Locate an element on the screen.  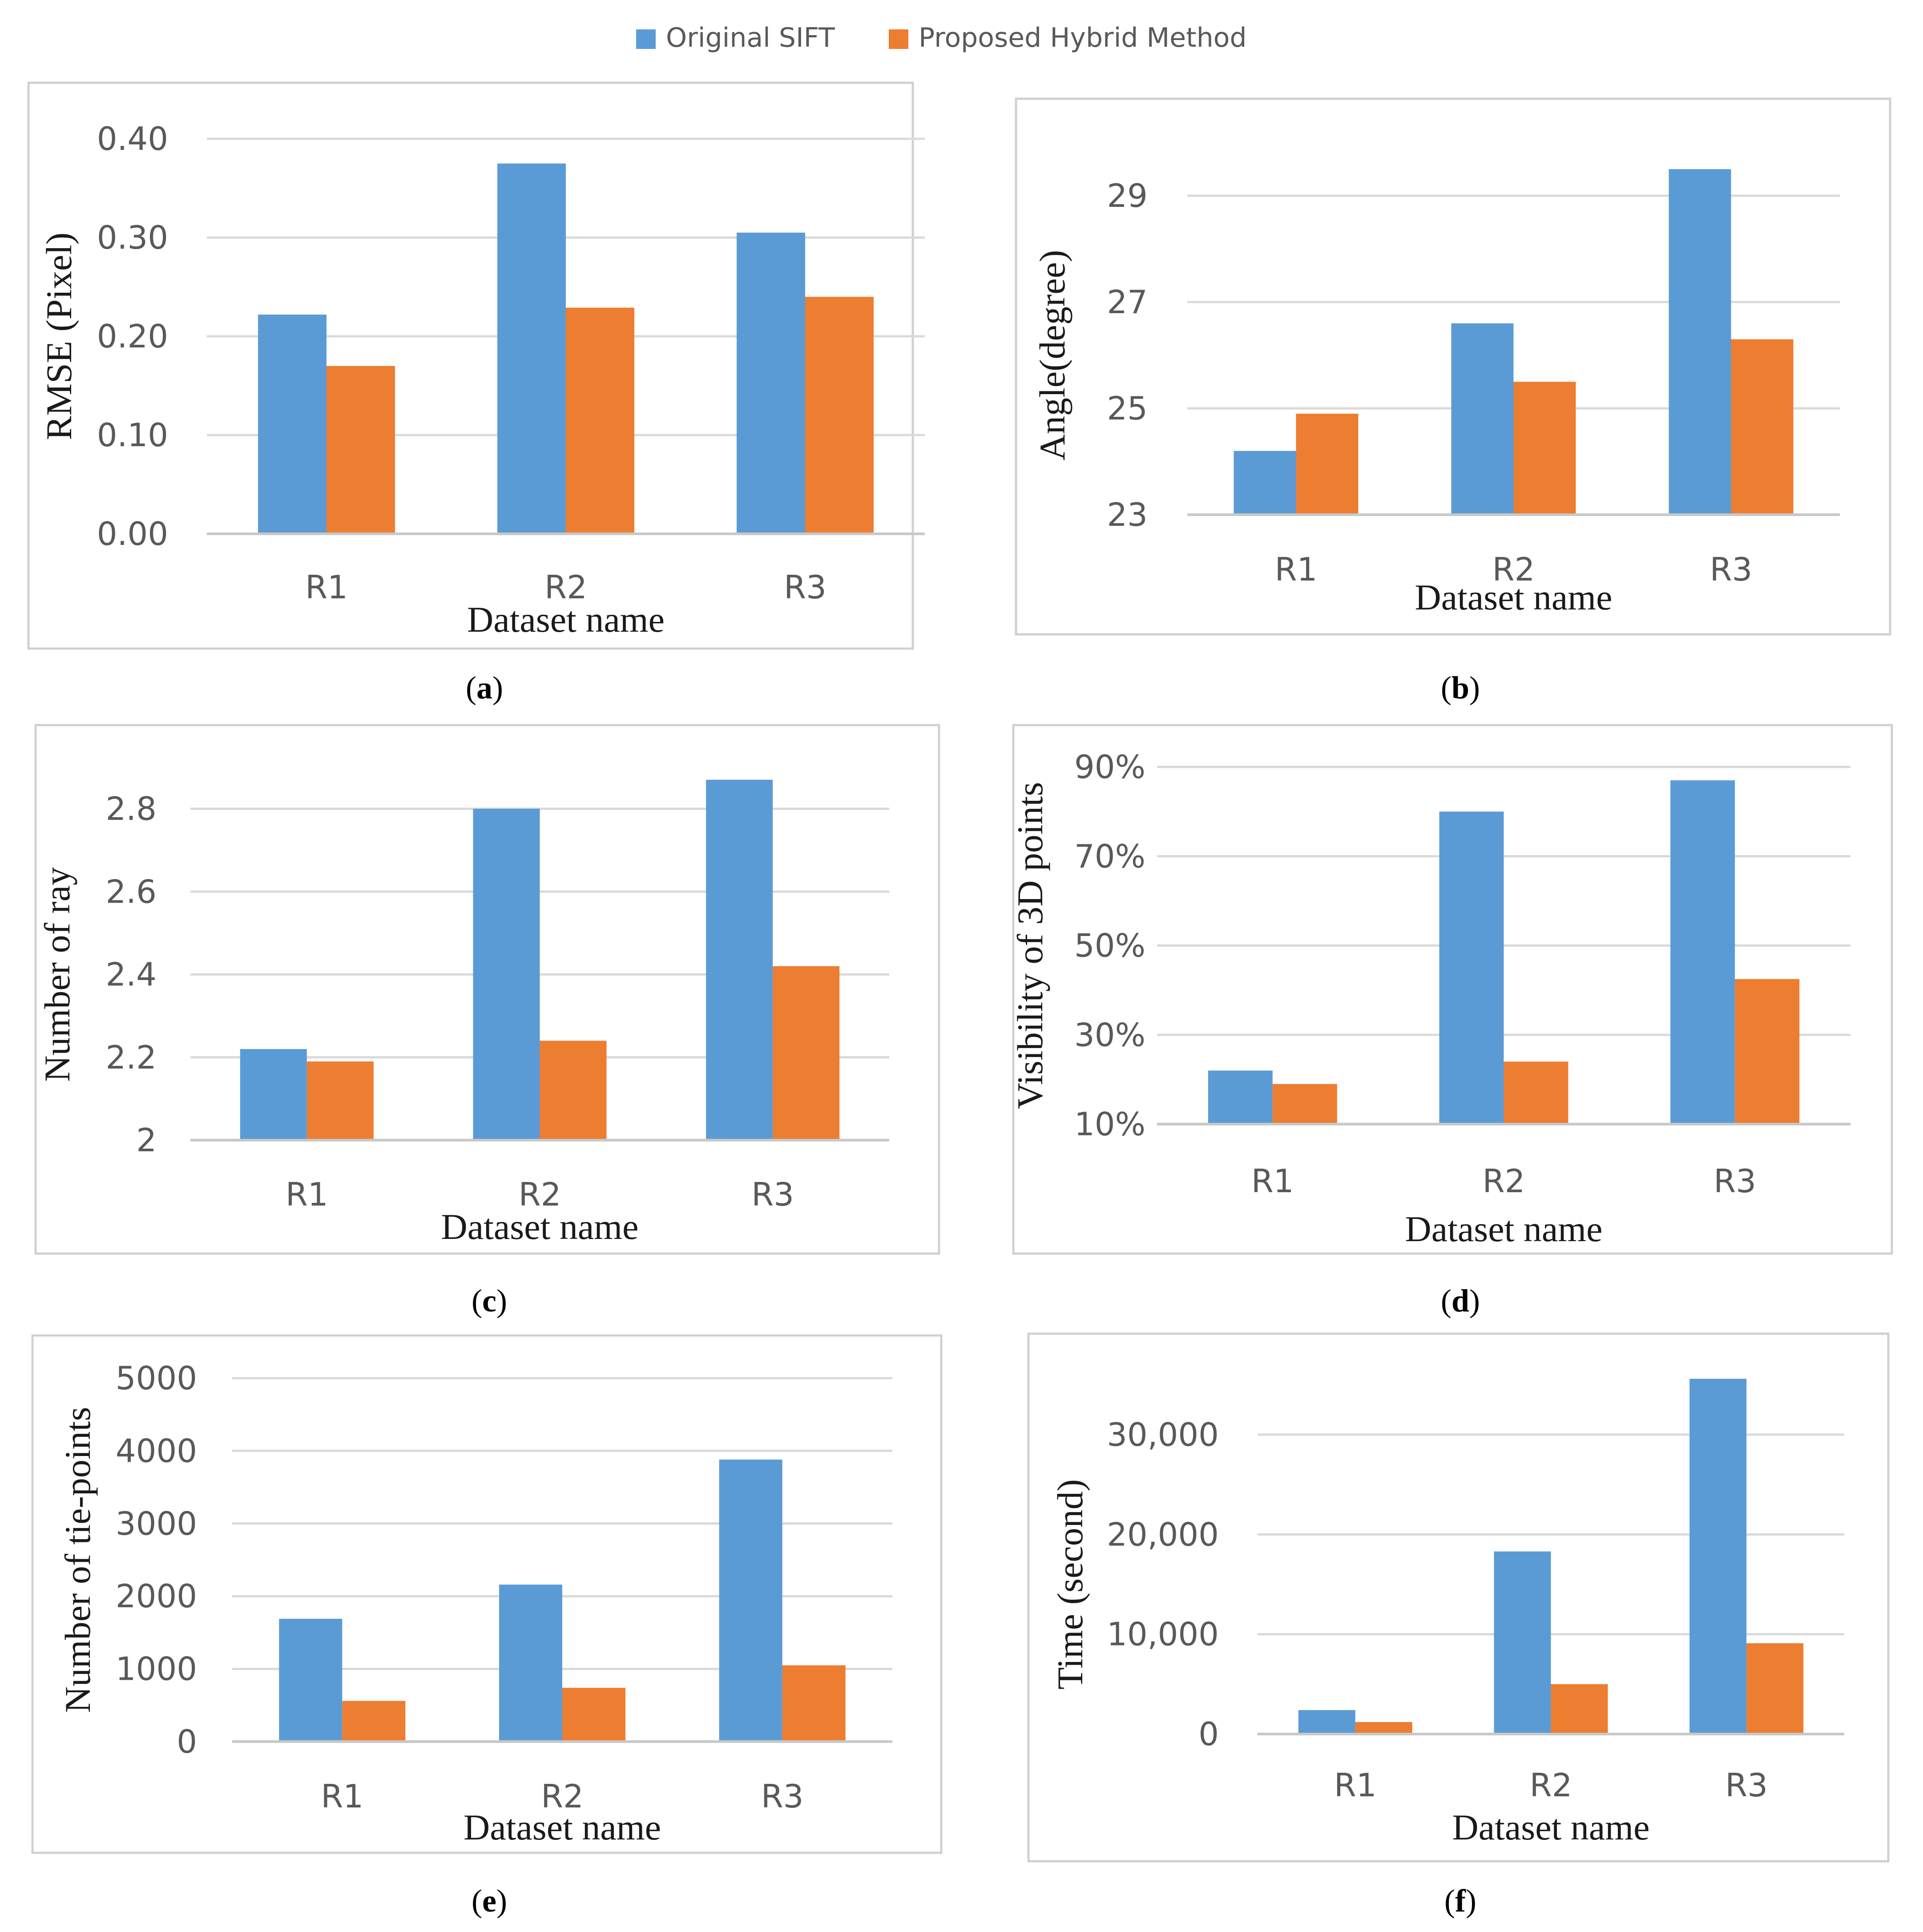
y-tick-label: 30% is located at coordinates (1109, 1034).